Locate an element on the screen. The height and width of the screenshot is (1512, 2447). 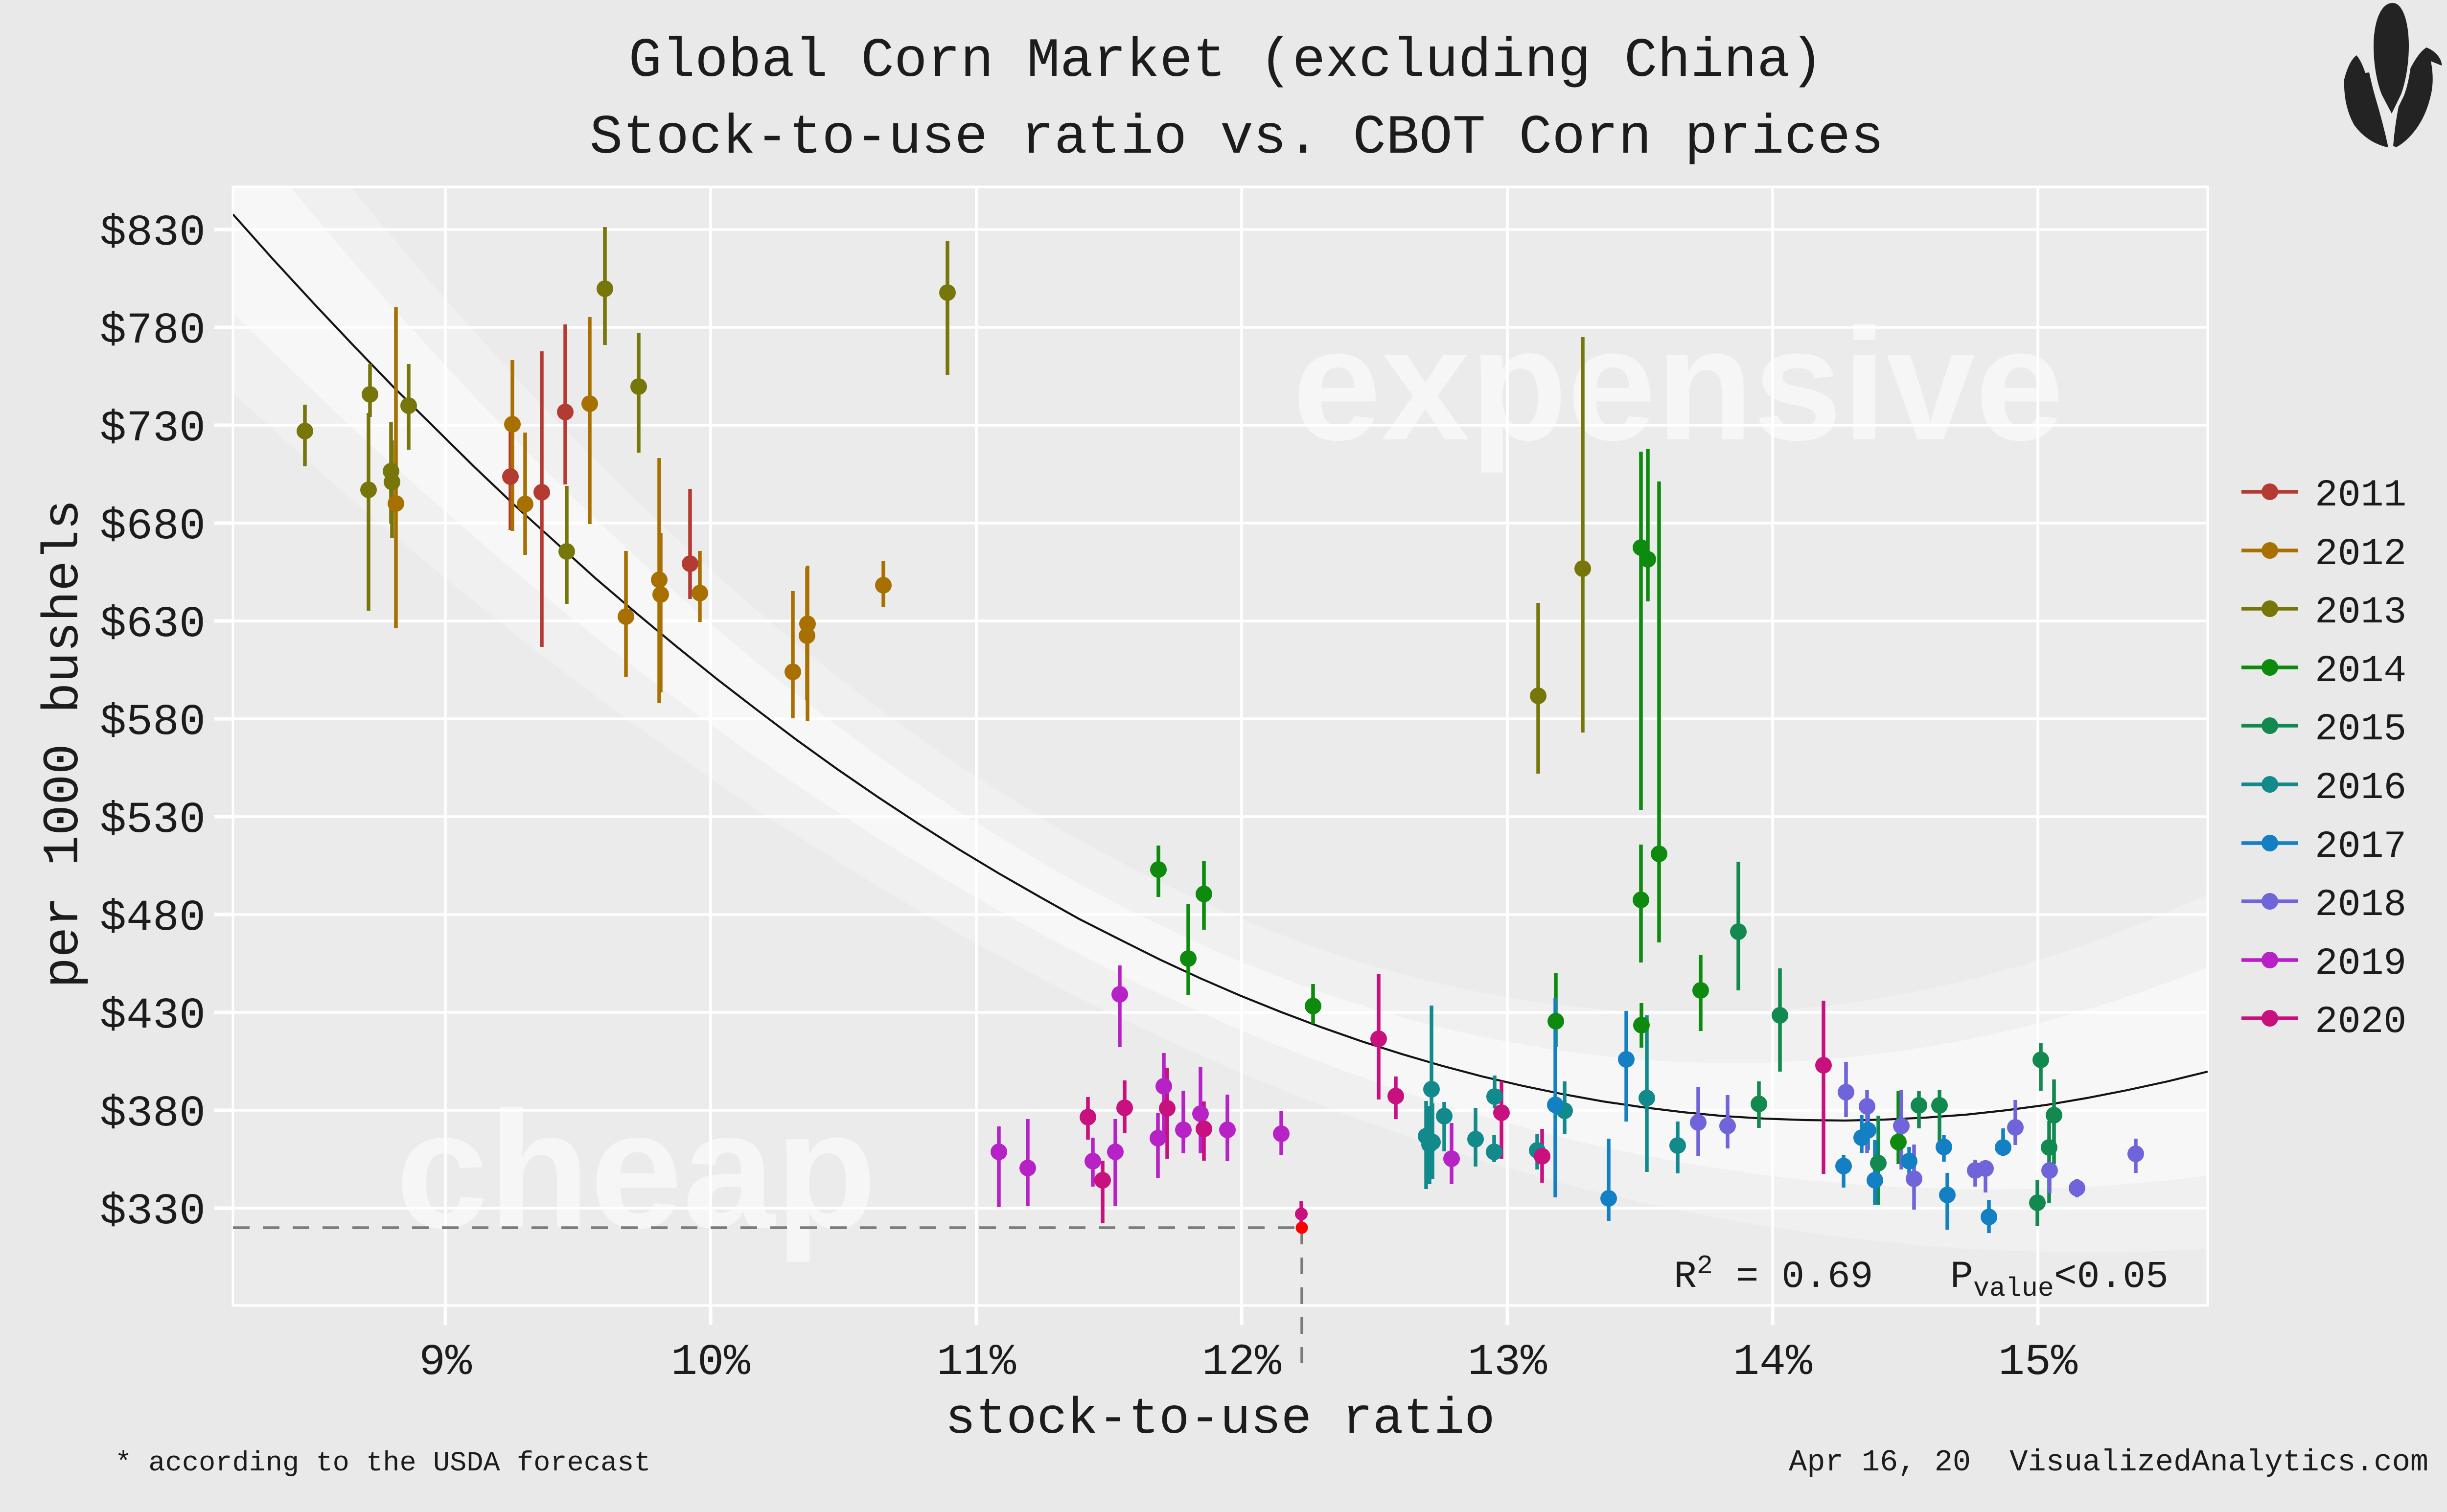
svg-text: $580 is located at coordinates (153, 723).